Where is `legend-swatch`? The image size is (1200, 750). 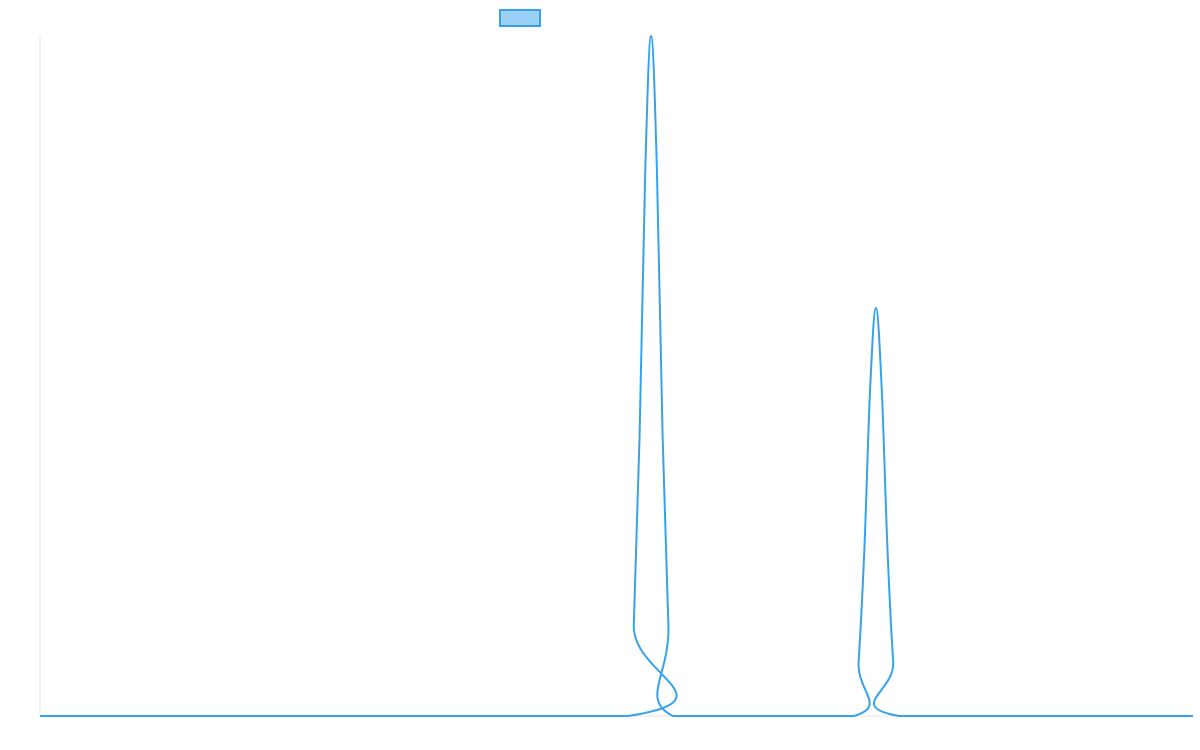
legend-swatch is located at coordinates (520, 18).